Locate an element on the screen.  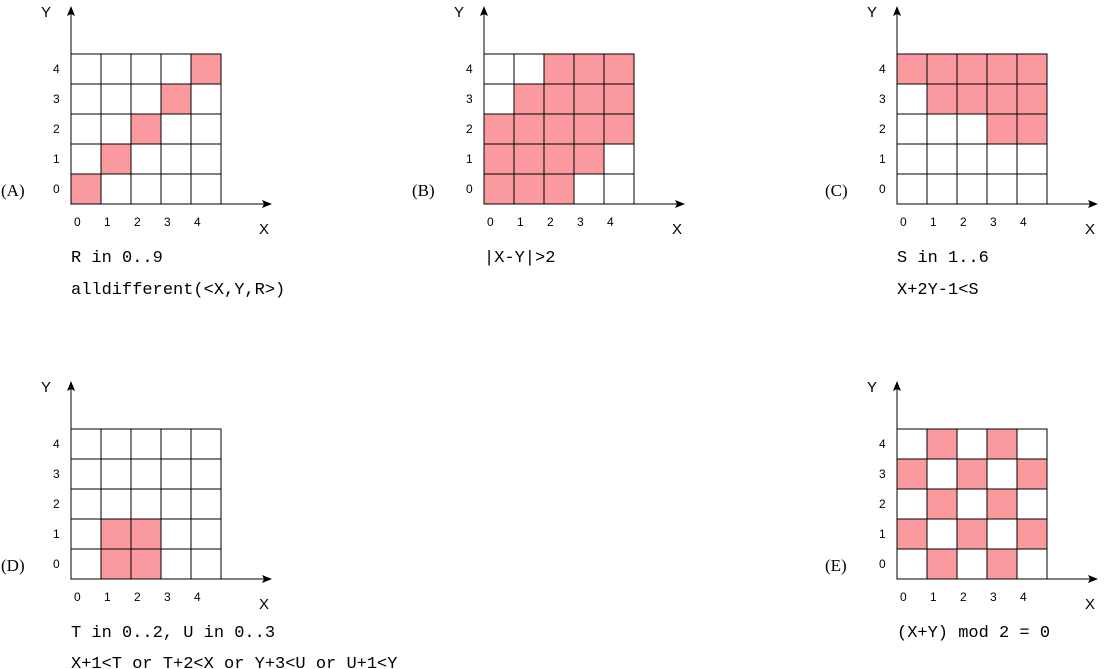
constraint-line: X+2Y-1<S is located at coordinates (938, 290).